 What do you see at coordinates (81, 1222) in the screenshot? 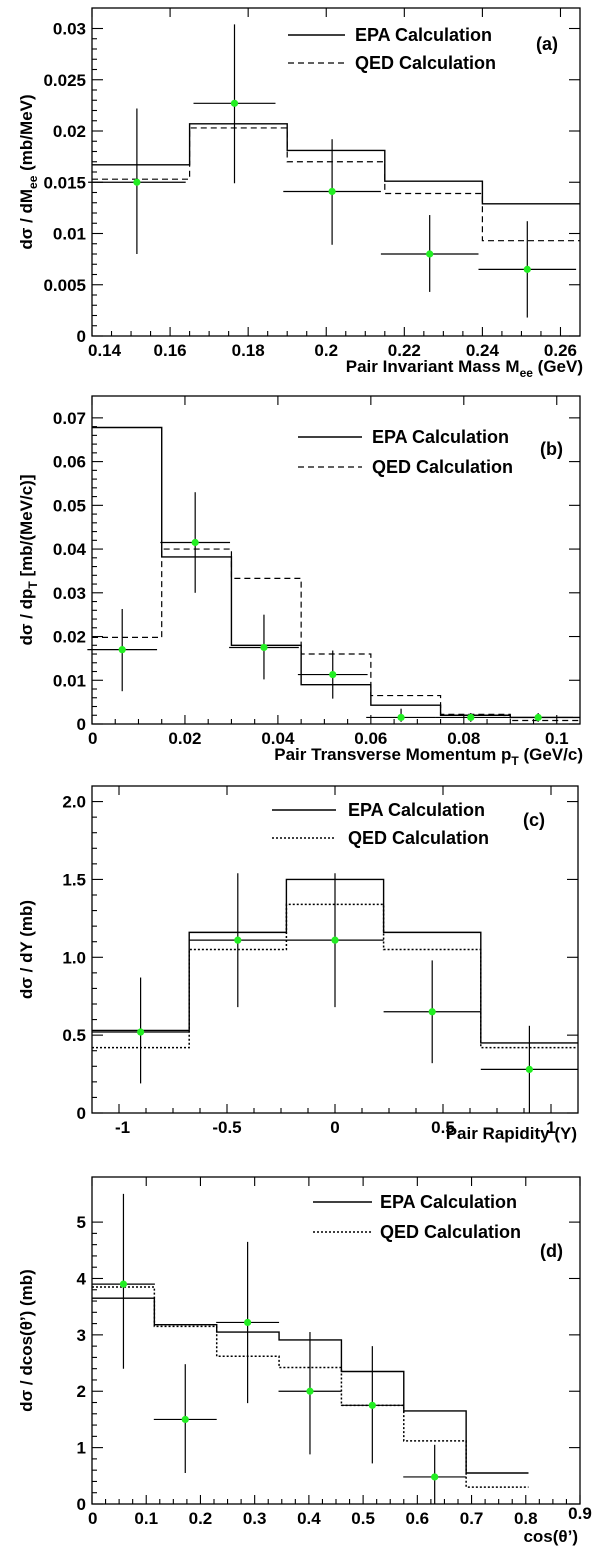
I see `y-tick-label: 5` at bounding box center [81, 1222].